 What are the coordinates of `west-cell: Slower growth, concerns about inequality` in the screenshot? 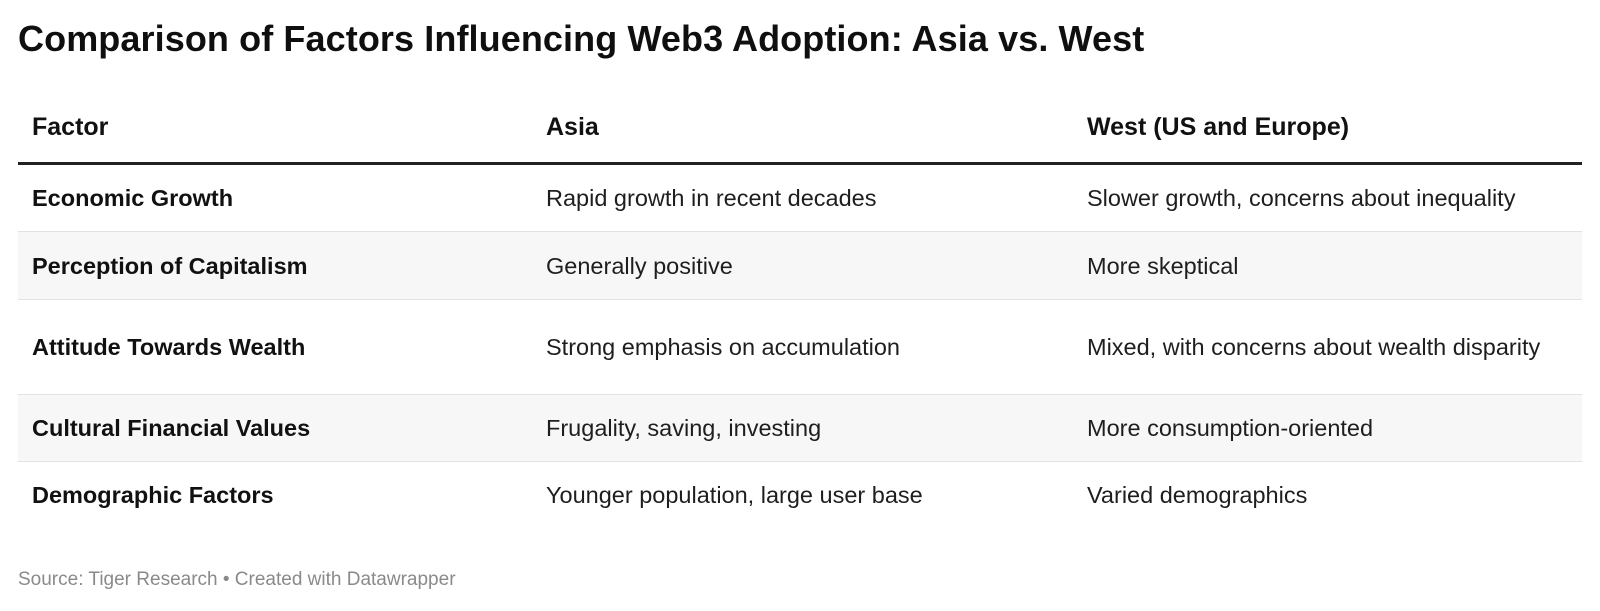 It's located at (1327, 197).